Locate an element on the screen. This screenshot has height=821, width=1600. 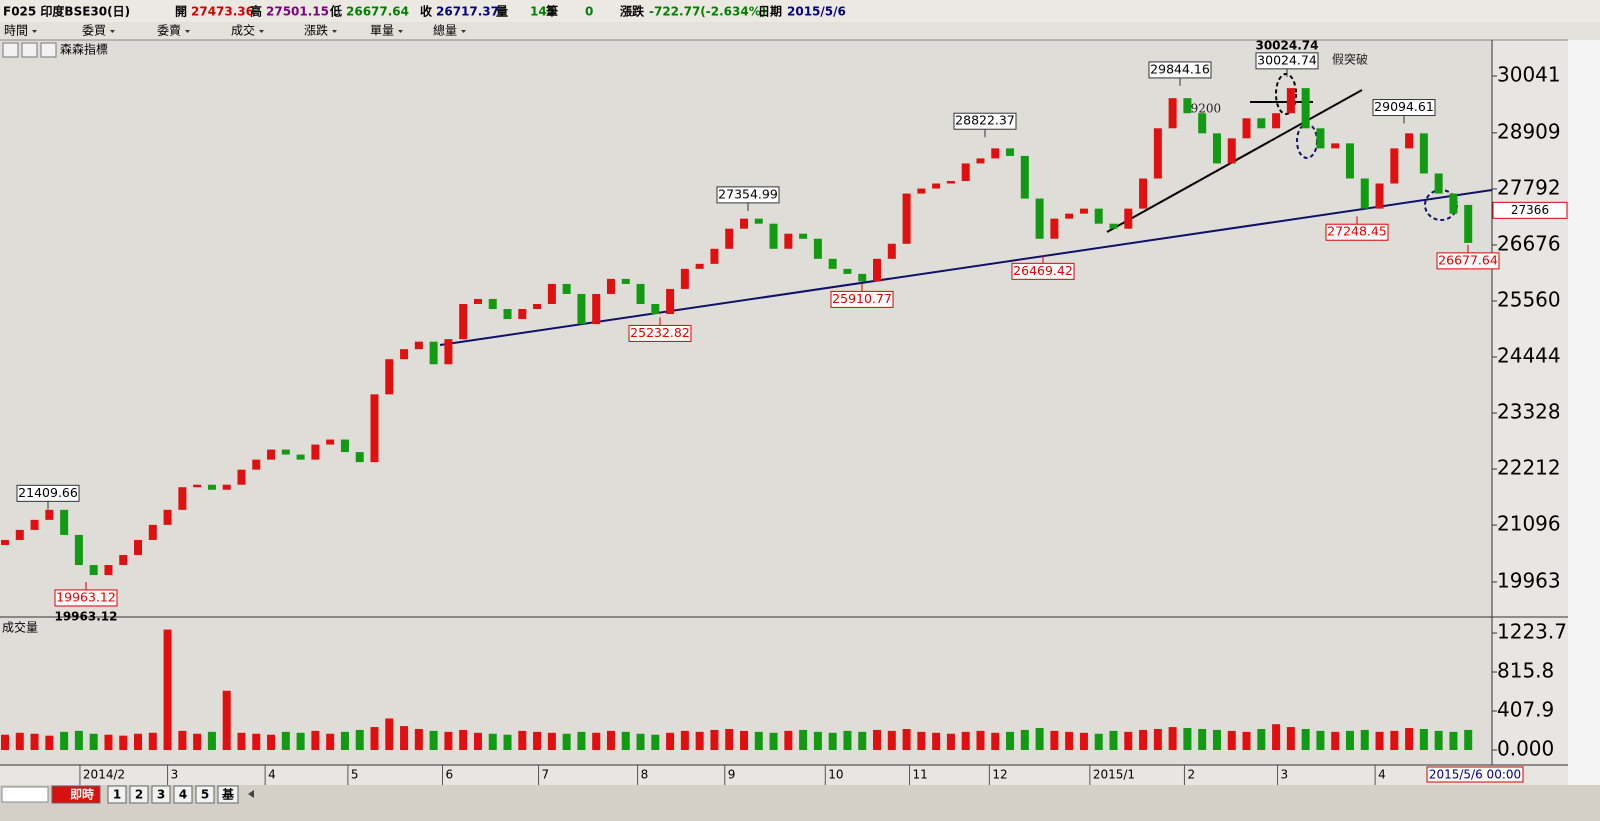
tab-label: 基 is located at coordinates (228, 794).